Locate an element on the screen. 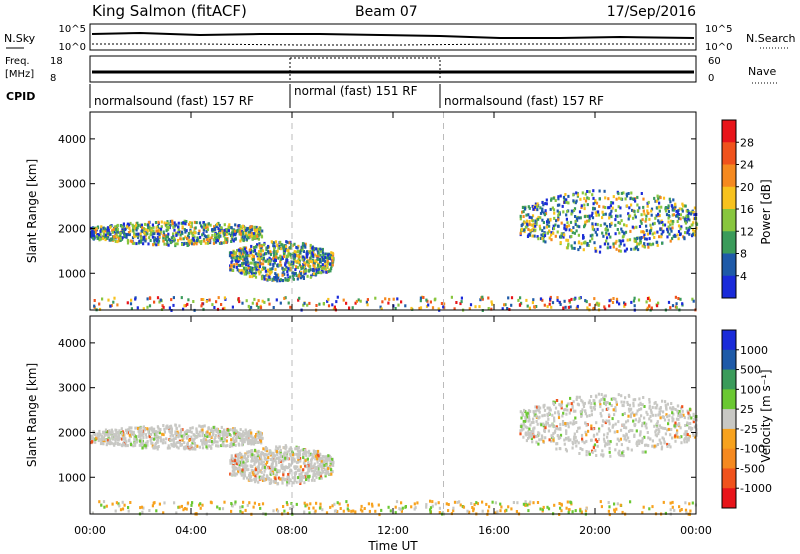  colorbar-tick-label: -25 is located at coordinates (749, 429).